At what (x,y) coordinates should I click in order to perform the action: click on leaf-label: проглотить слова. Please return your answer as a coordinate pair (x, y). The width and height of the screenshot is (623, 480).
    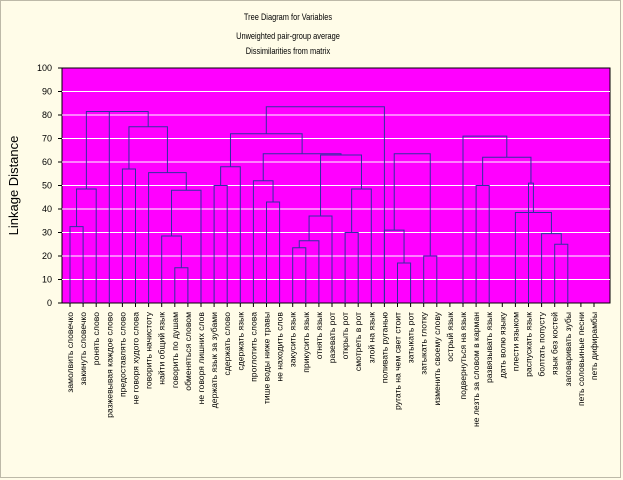
    Looking at the image, I should click on (253, 347).